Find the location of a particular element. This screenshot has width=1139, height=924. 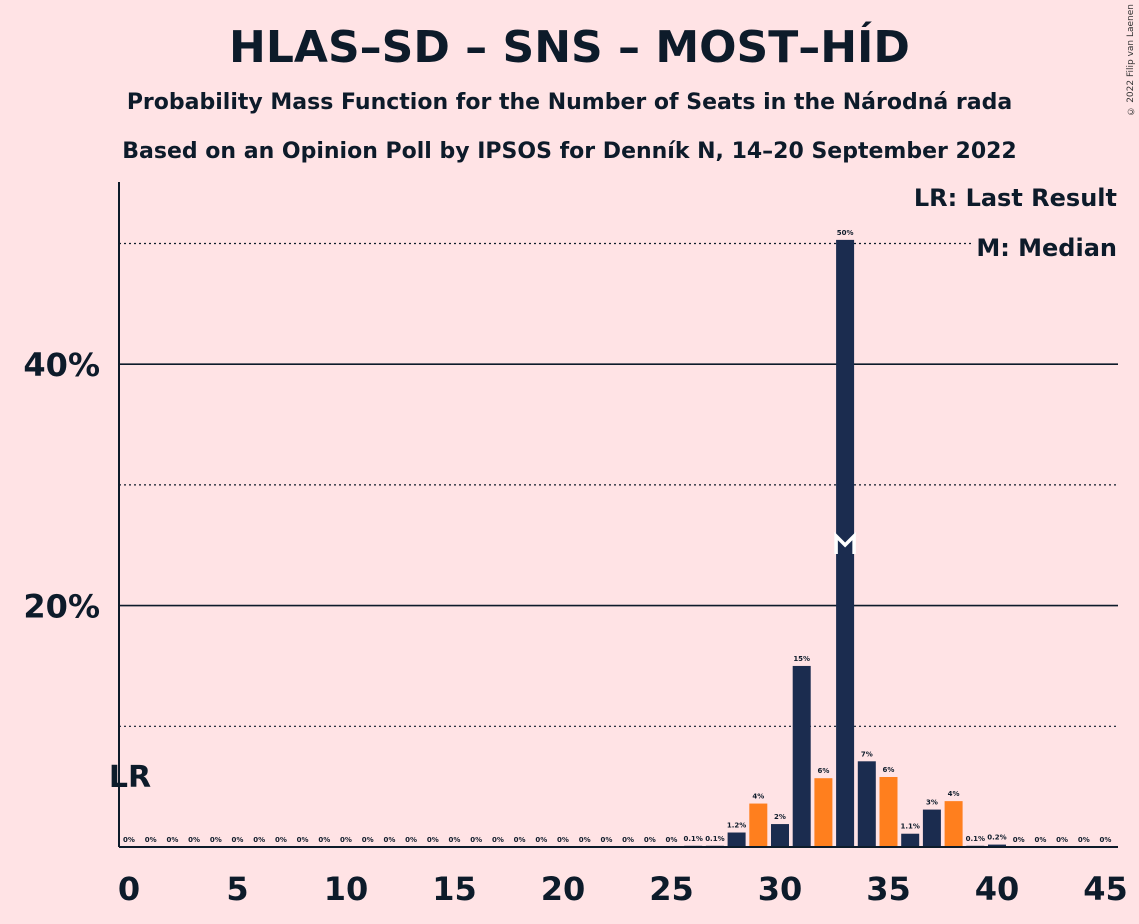

bar-label-seat-15: 0% is located at coordinates (455, 840).